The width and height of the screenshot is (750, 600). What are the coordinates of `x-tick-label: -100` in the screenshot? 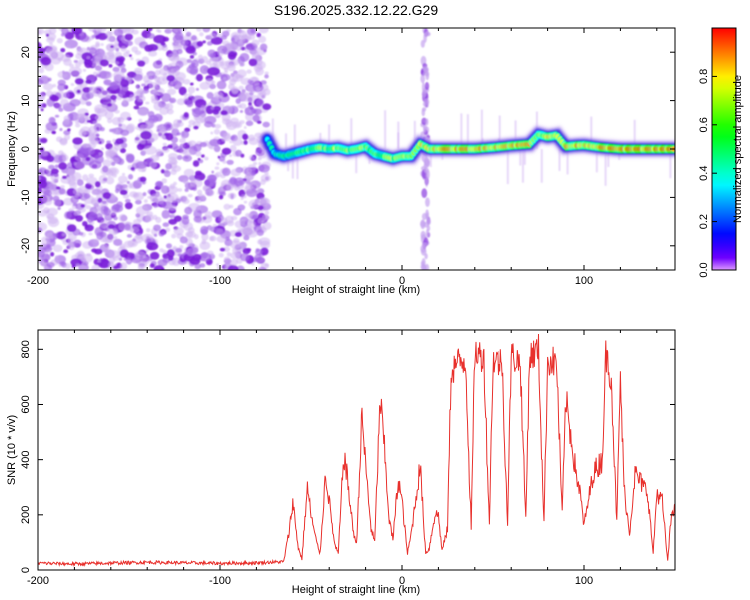 It's located at (220, 281).